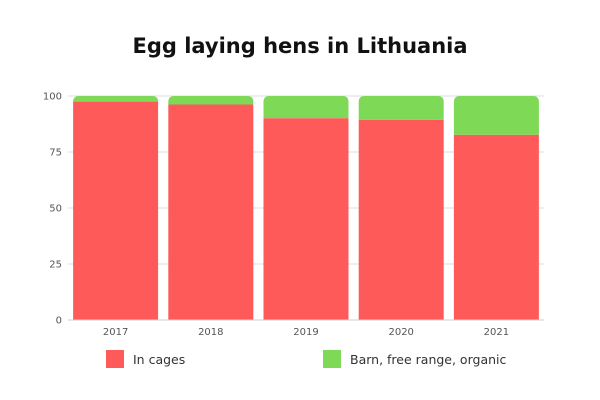  Describe the element at coordinates (115, 332) in the screenshot. I see `x-tick-label: 2017` at that location.